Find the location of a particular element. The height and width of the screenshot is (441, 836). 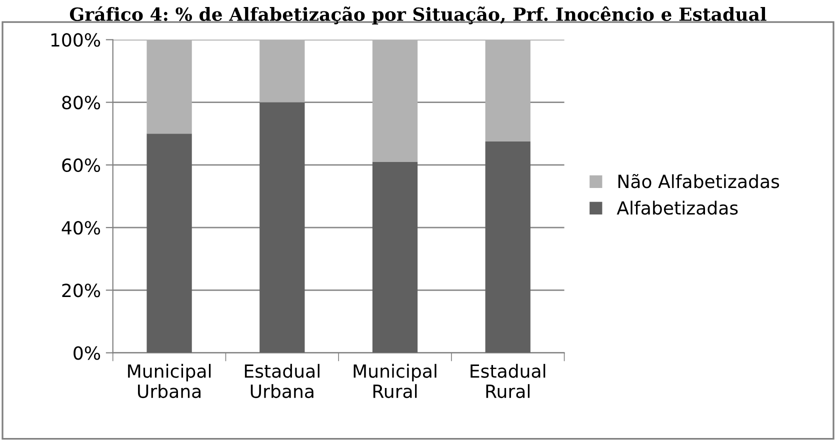

y-tick-label: 80% is located at coordinates (81, 103).